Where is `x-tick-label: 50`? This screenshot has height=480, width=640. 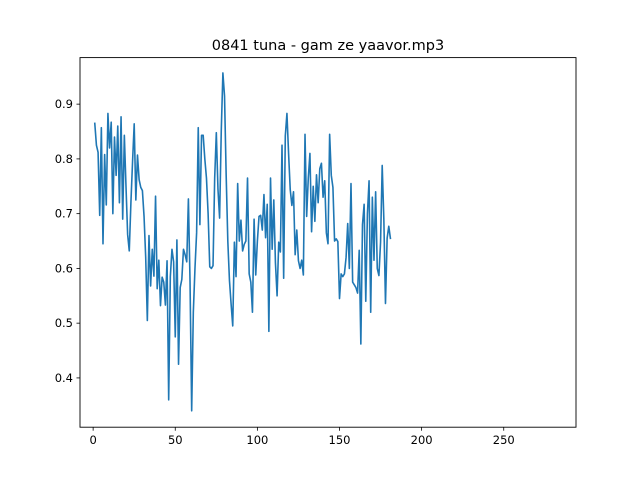 x-tick-label: 50 is located at coordinates (175, 440).